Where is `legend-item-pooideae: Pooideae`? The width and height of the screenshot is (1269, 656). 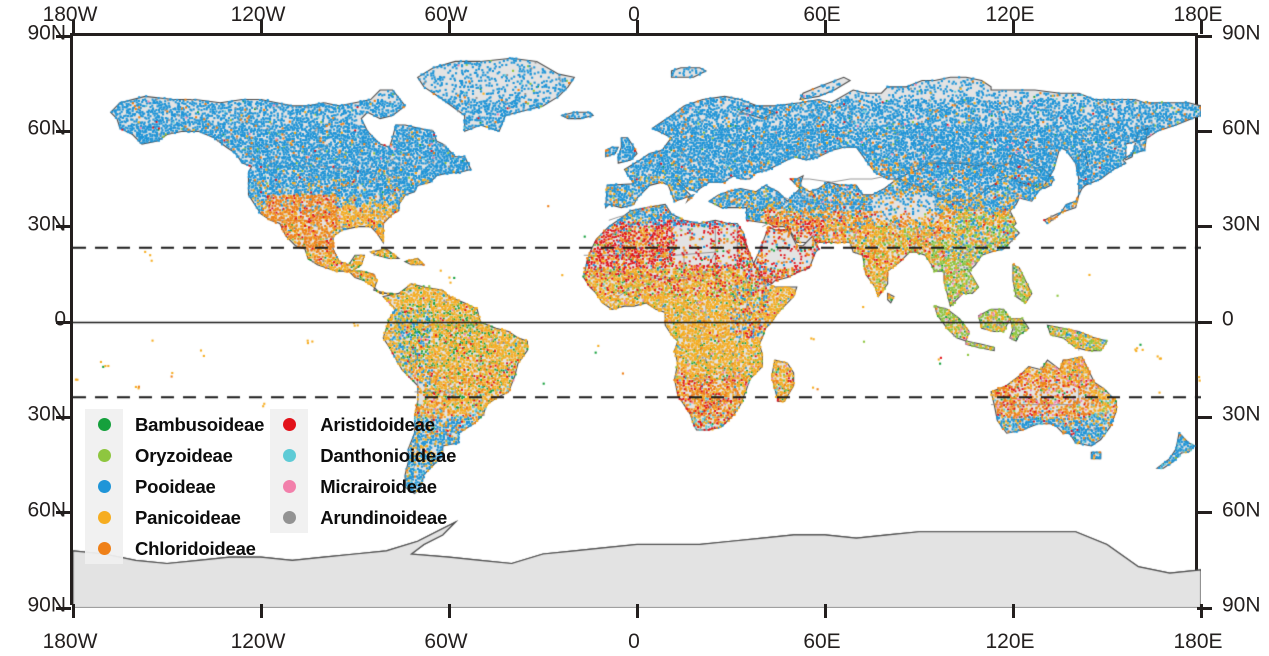 legend-item-pooideae: Pooideae is located at coordinates (174, 486).